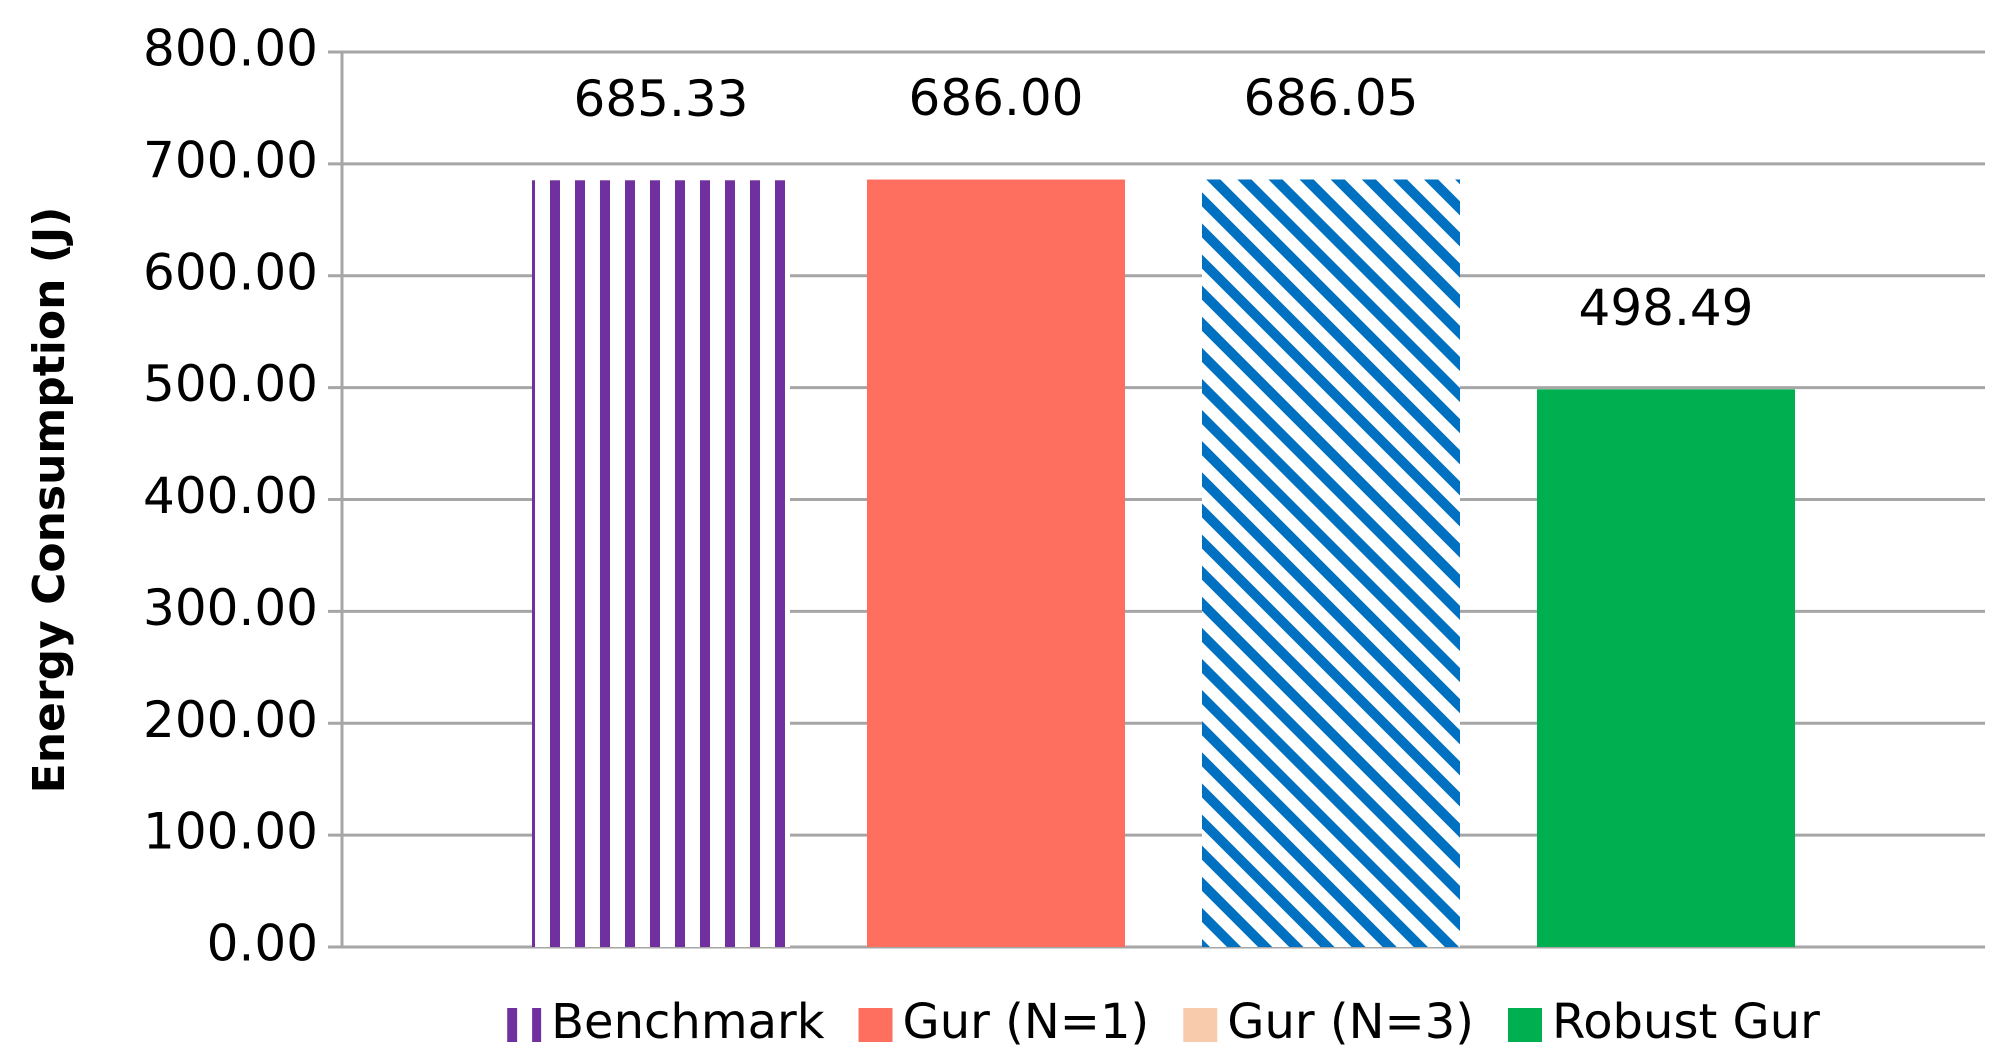  What do you see at coordinates (1331, 98) in the screenshot?
I see `value-label: 686.05` at bounding box center [1331, 98].